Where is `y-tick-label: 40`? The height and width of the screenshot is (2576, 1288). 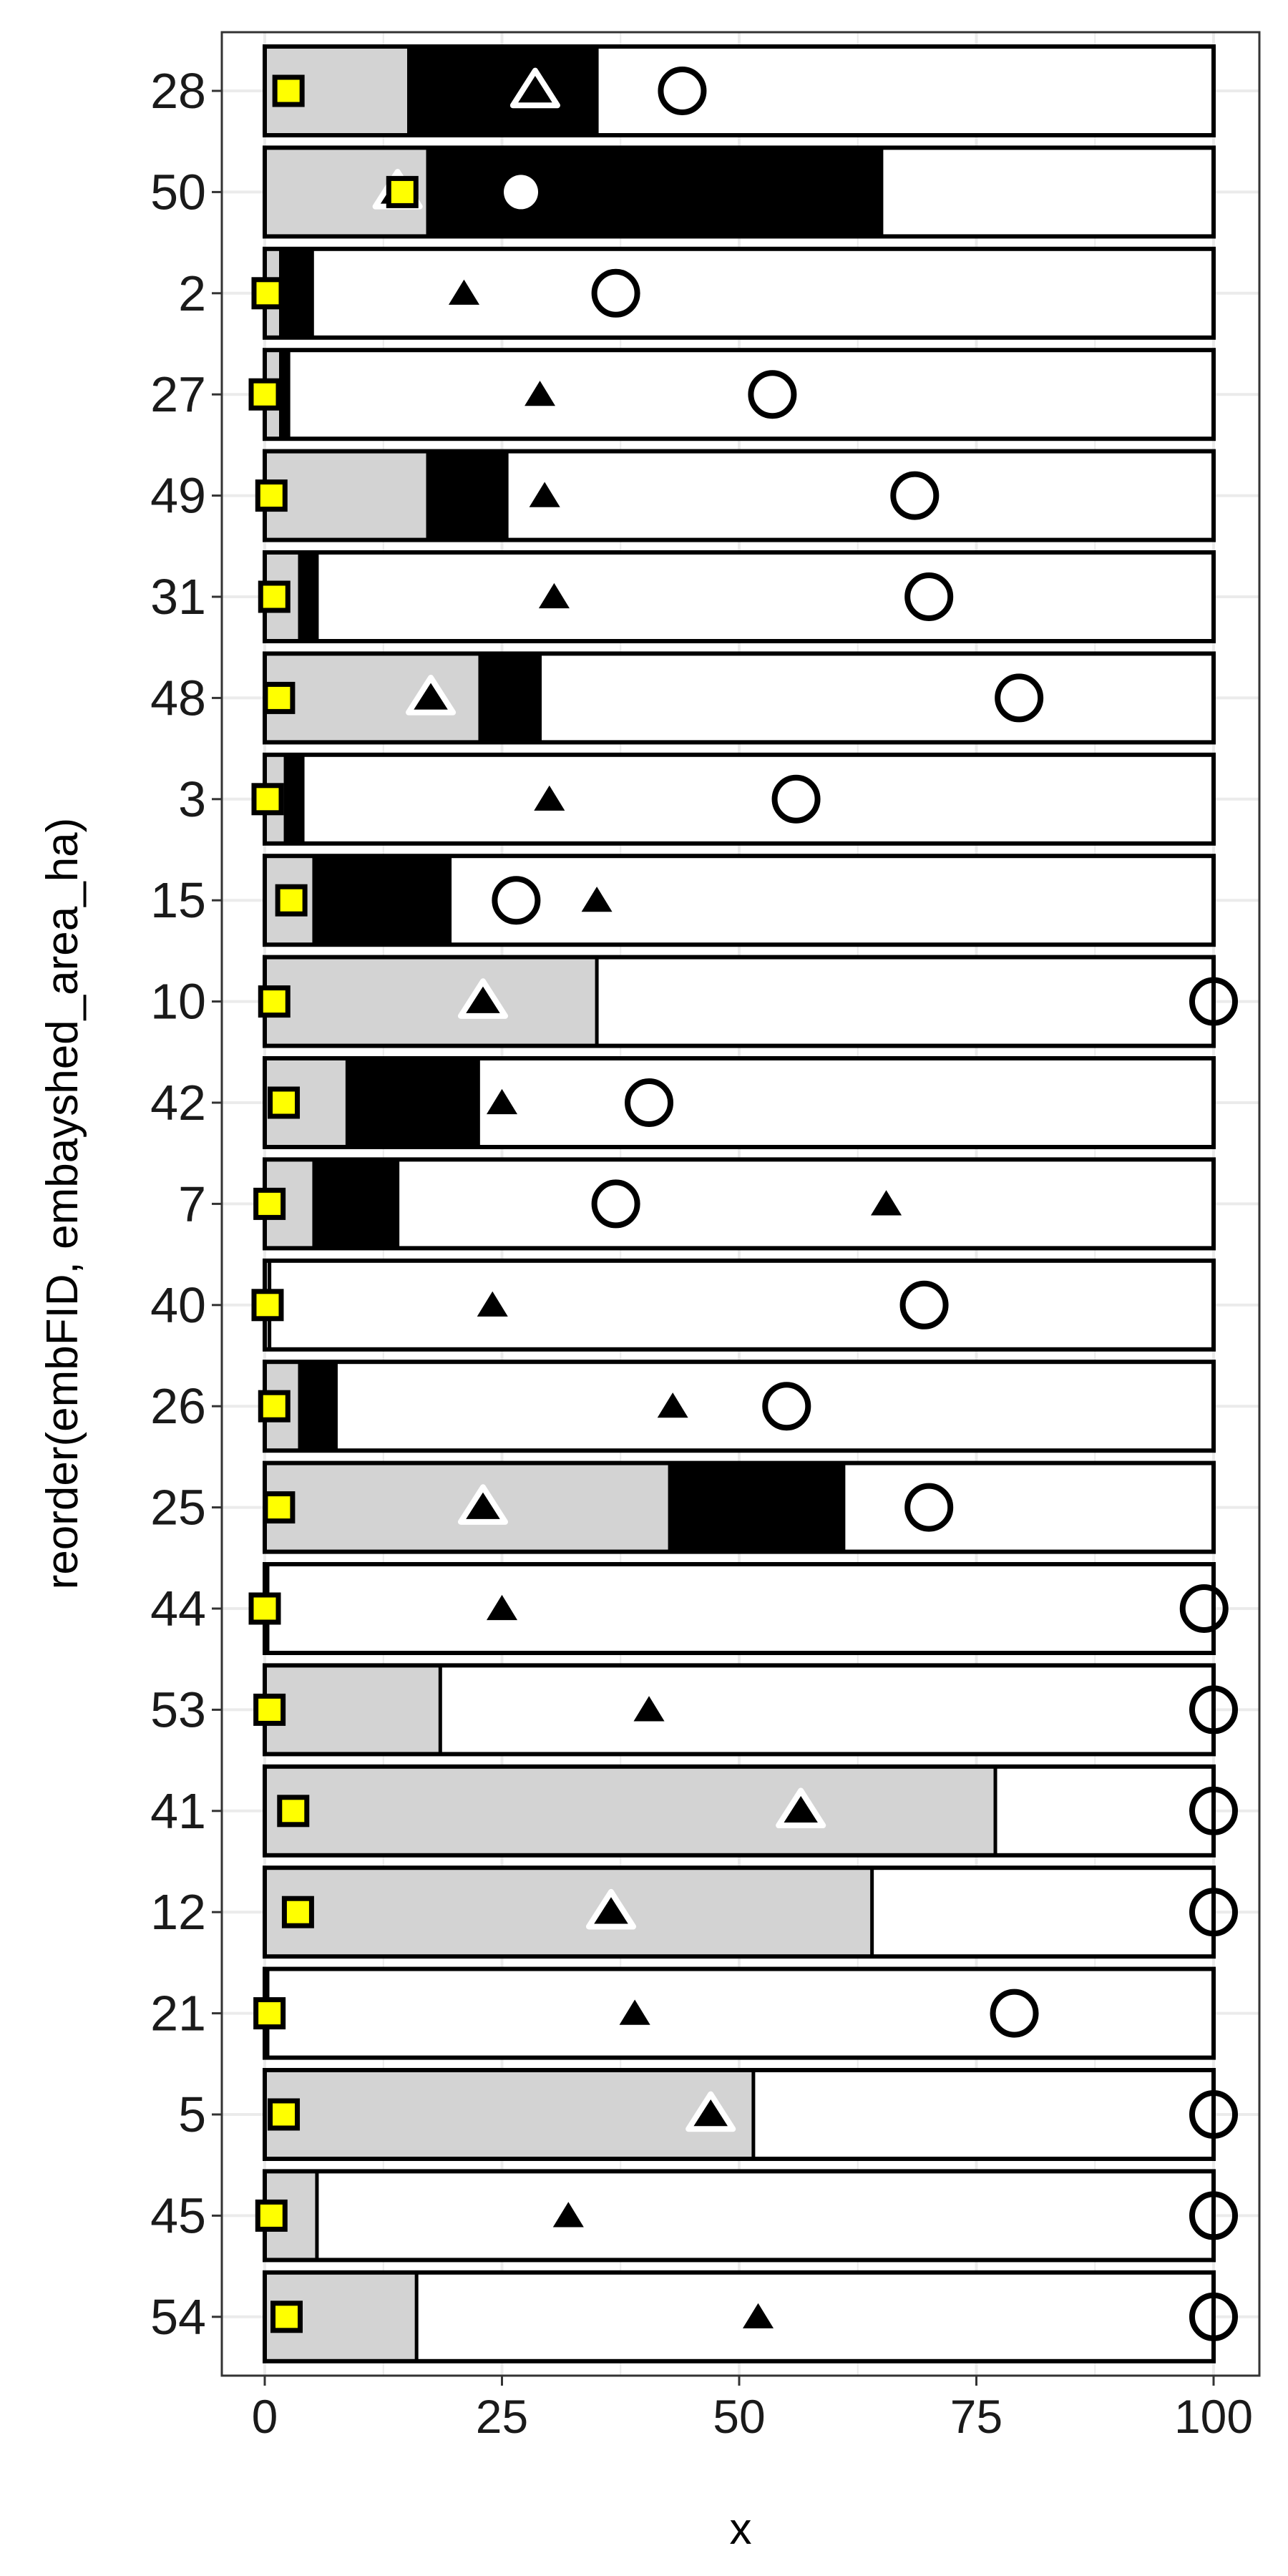 y-tick-label: 40 is located at coordinates (178, 1305).